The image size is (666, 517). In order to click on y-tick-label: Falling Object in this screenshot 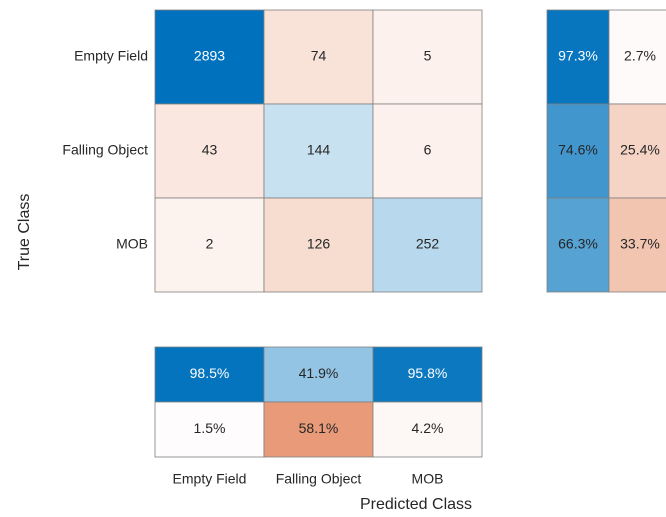, I will do `click(105, 150)`.